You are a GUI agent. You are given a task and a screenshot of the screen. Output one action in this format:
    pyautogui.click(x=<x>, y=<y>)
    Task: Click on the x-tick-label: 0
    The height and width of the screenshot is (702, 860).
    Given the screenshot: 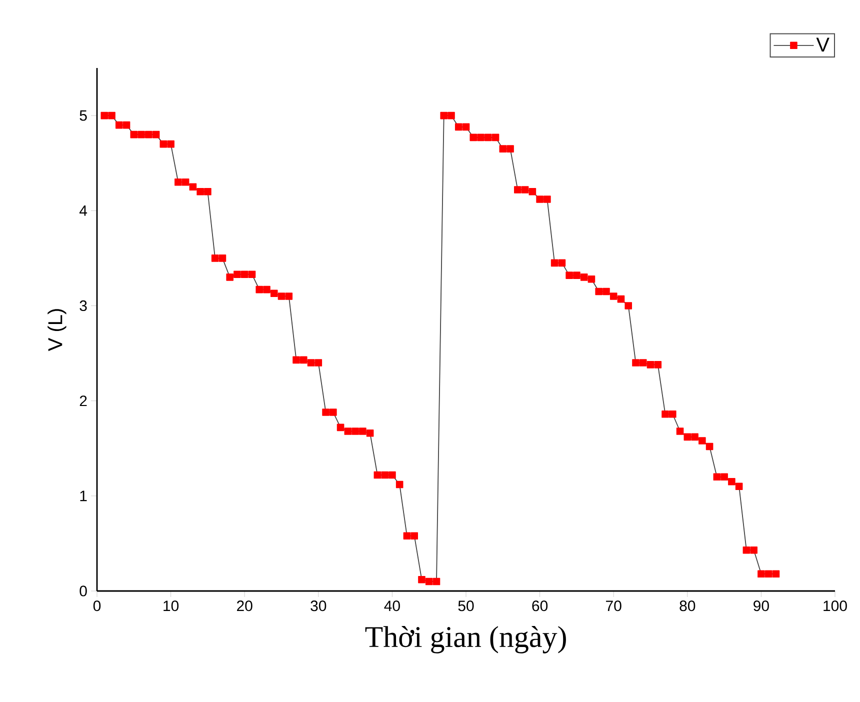 What is the action you would take?
    pyautogui.click(x=97, y=606)
    